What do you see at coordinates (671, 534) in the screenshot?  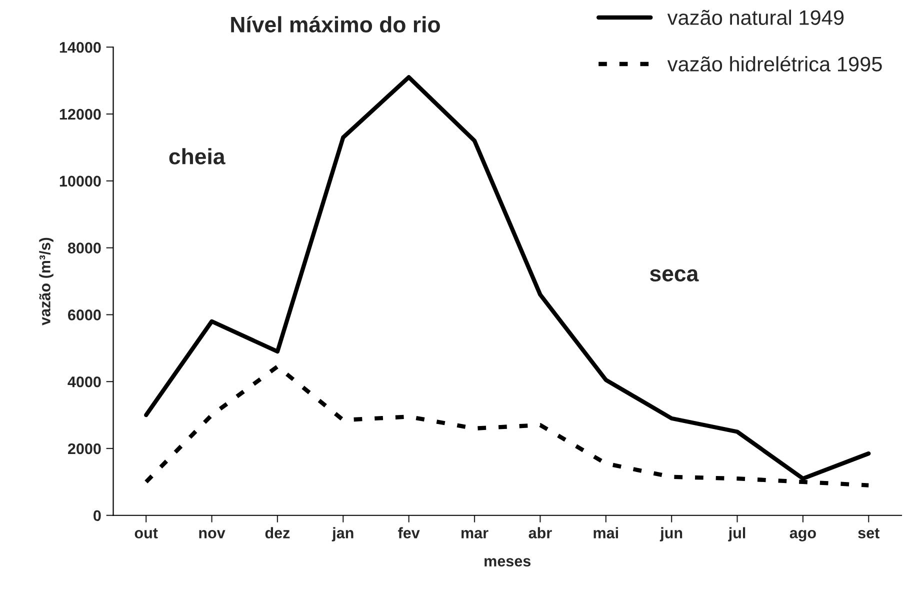 I see `x-tick-label: jun` at bounding box center [671, 534].